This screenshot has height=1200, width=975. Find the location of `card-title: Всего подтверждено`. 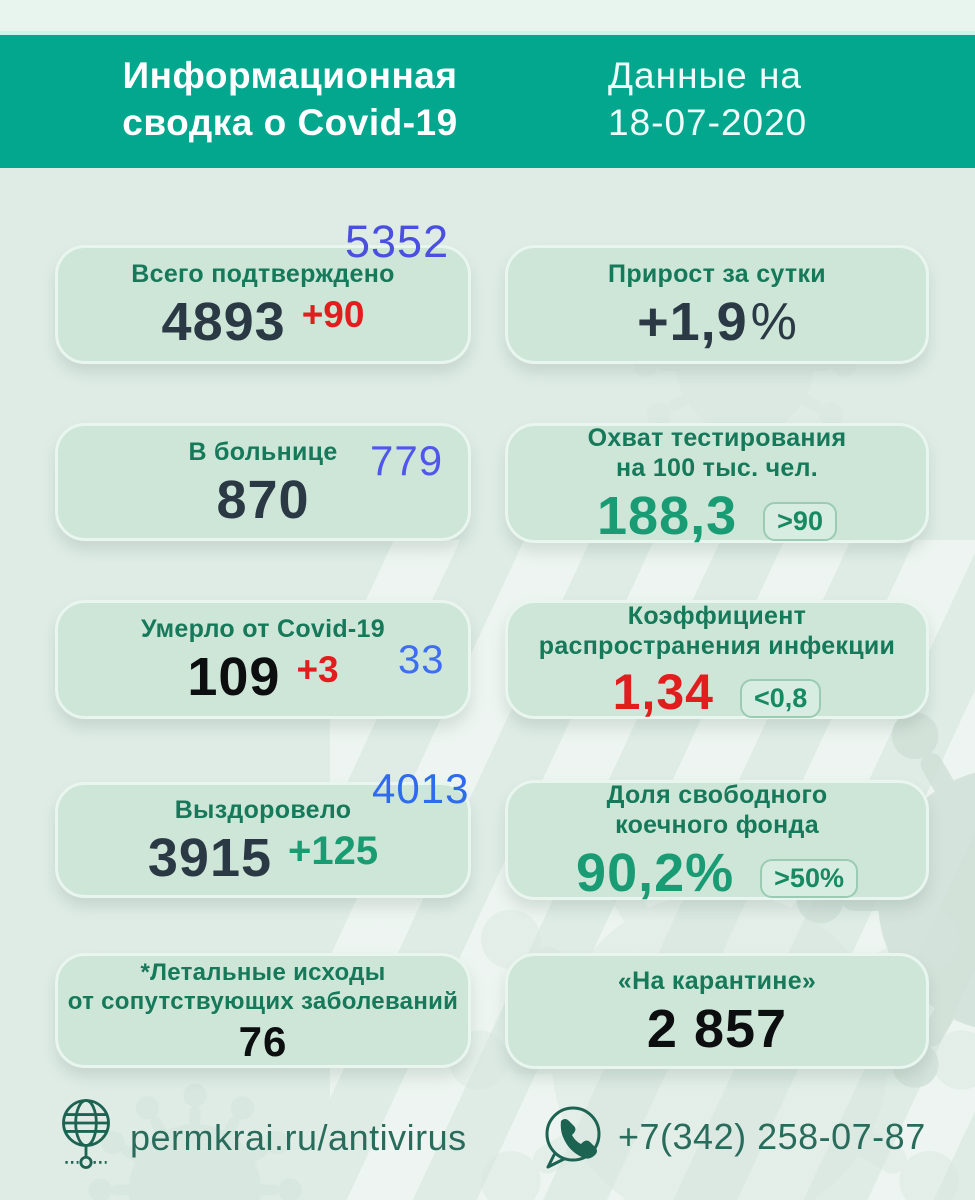

card-title: Всего подтверждено is located at coordinates (263, 274).